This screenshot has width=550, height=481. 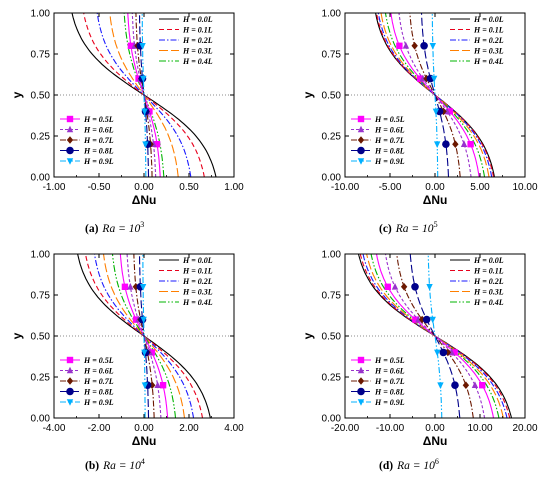 I want to click on series-group, so click(x=435, y=336).